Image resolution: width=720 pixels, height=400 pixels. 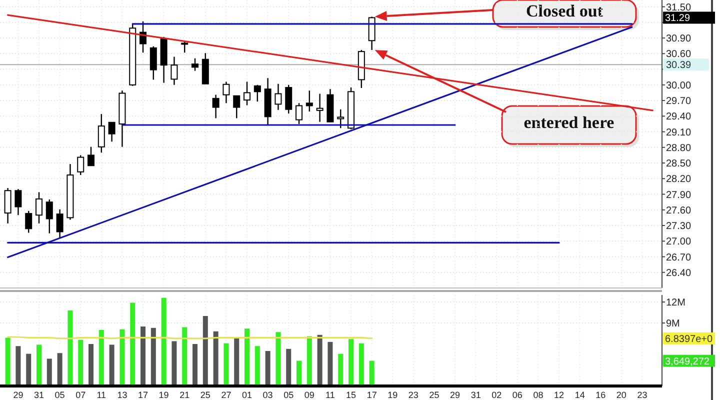 What do you see at coordinates (351, 395) in the screenshot?
I see `x-tick-label: 15` at bounding box center [351, 395].